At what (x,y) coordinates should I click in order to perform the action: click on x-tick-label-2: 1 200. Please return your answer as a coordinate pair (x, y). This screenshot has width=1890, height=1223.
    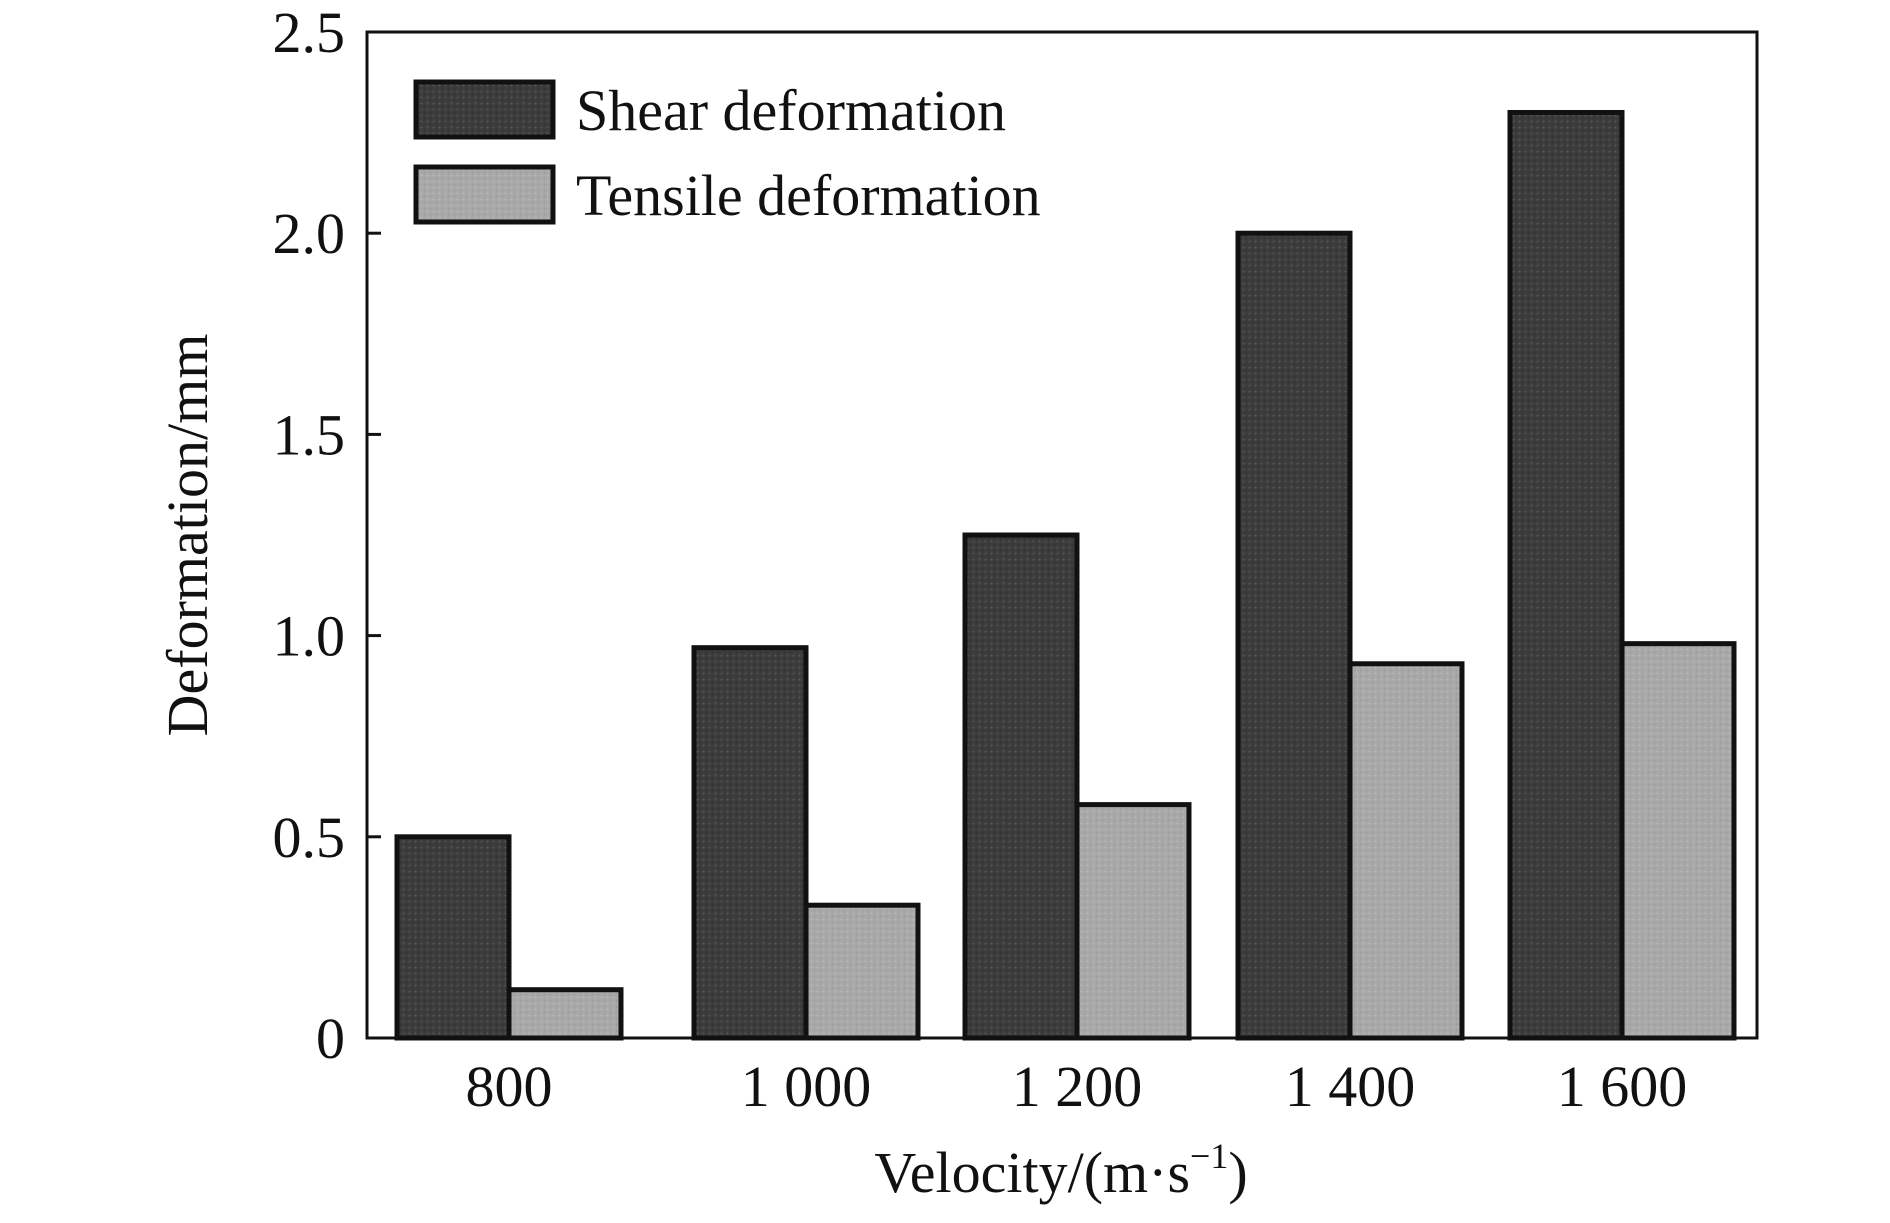
    Looking at the image, I should click on (1077, 1086).